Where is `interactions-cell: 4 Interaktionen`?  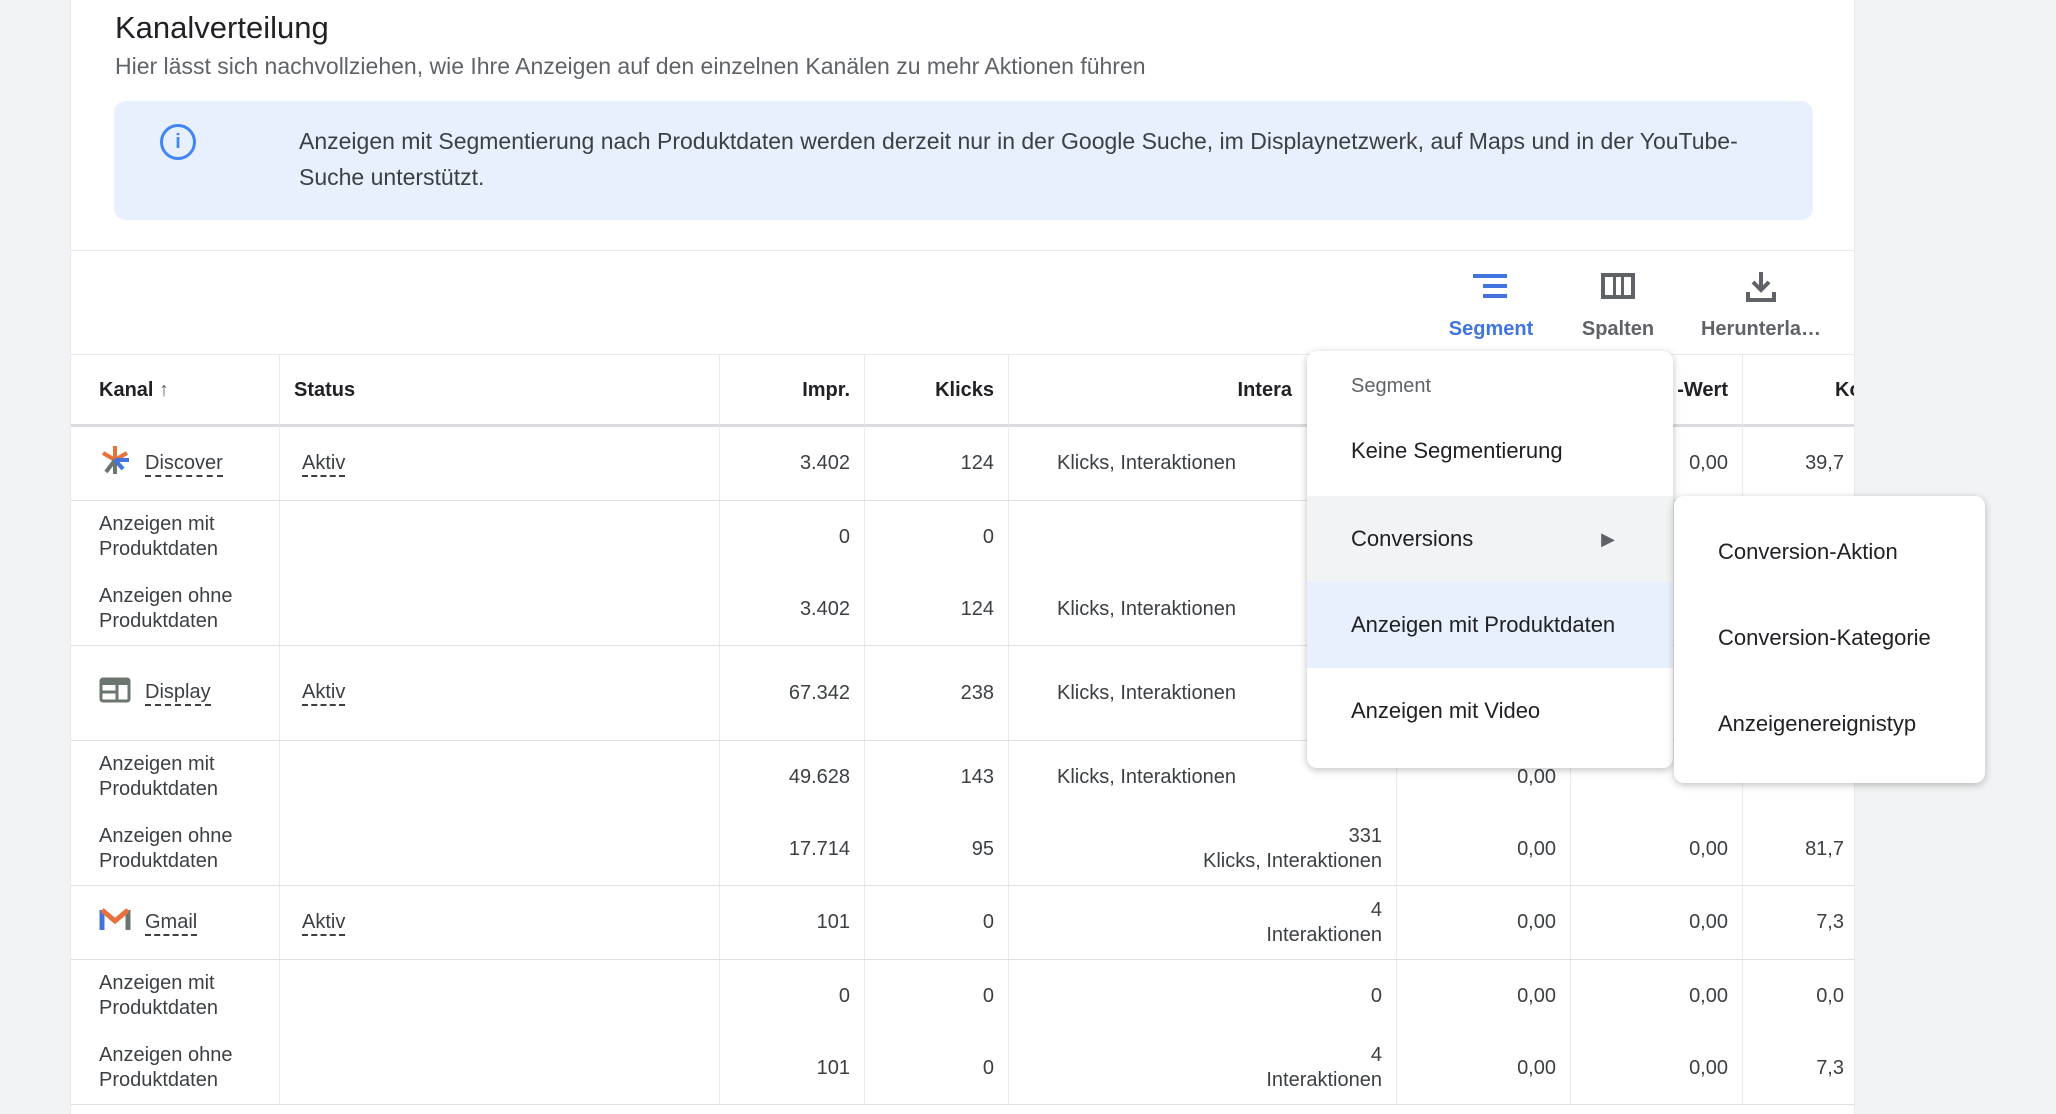
interactions-cell: 4 Interaktionen is located at coordinates (1202, 1068).